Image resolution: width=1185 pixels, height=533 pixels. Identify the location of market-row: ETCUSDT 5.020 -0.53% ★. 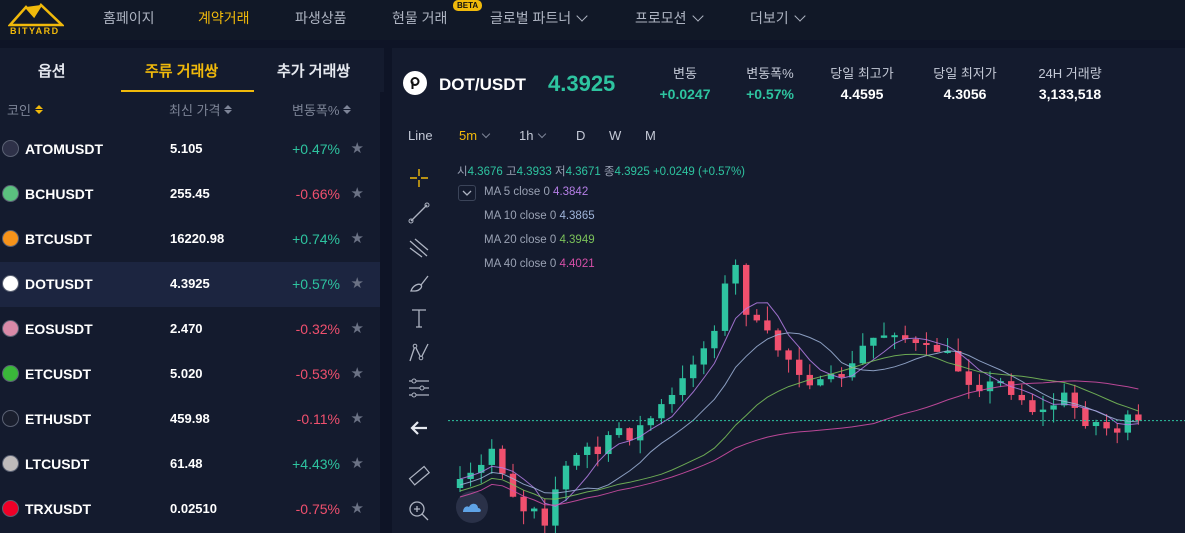
(190, 374).